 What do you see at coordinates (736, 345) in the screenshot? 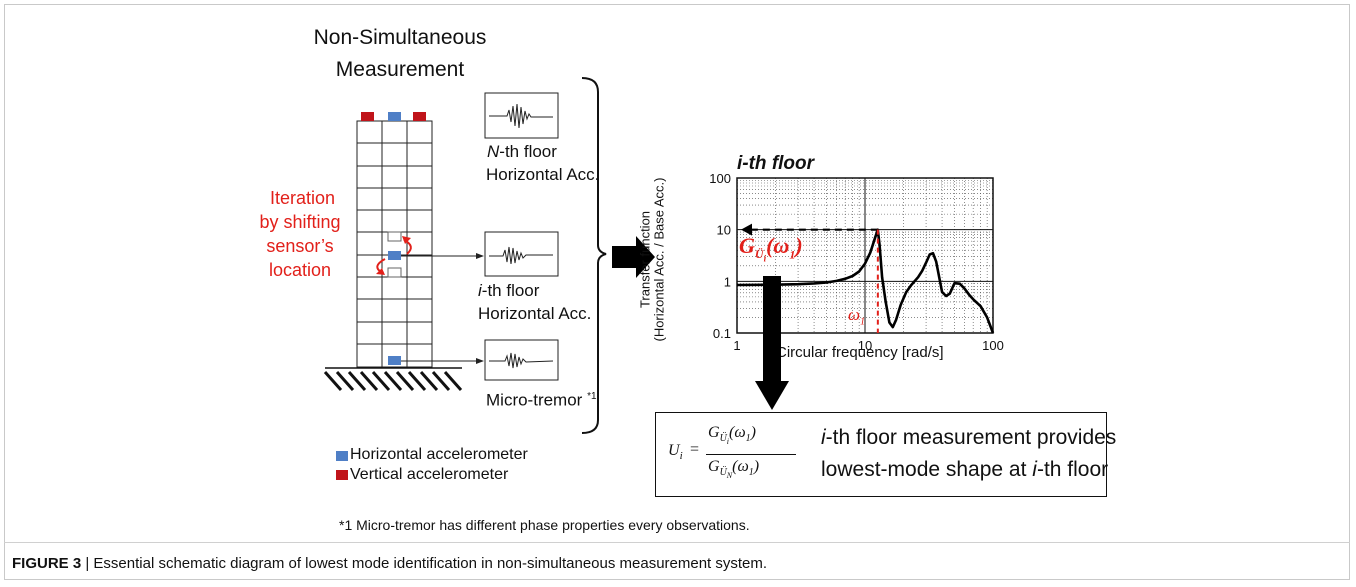
I see `x-tick-label: 1` at bounding box center [736, 345].